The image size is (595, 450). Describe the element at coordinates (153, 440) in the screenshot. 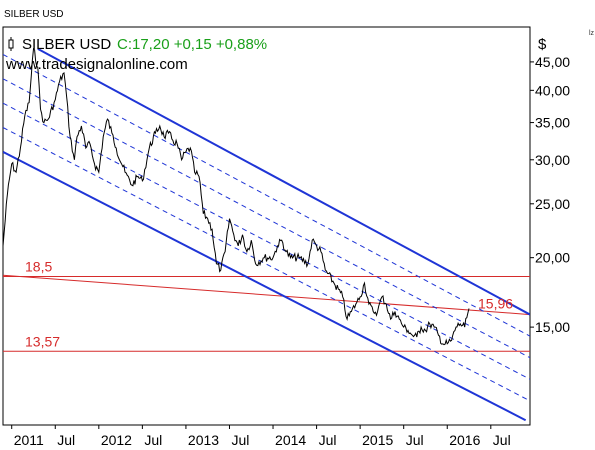

I see `x-tick-label-3: Jul` at that location.